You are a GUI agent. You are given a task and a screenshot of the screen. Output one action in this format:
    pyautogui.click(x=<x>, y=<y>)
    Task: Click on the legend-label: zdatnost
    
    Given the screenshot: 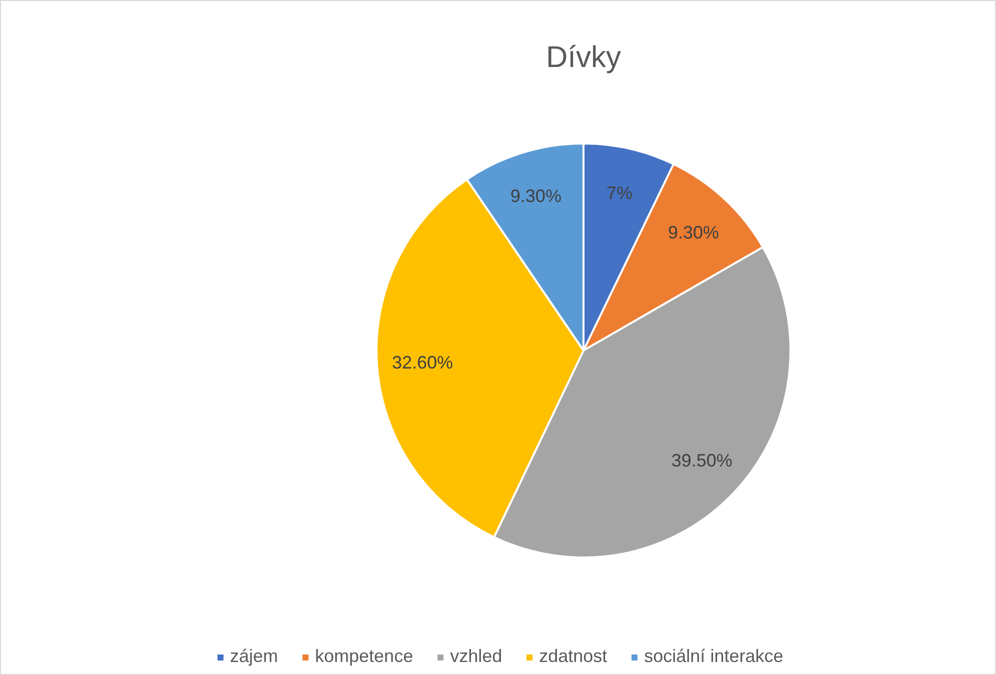 What is the action you would take?
    pyautogui.click(x=573, y=656)
    